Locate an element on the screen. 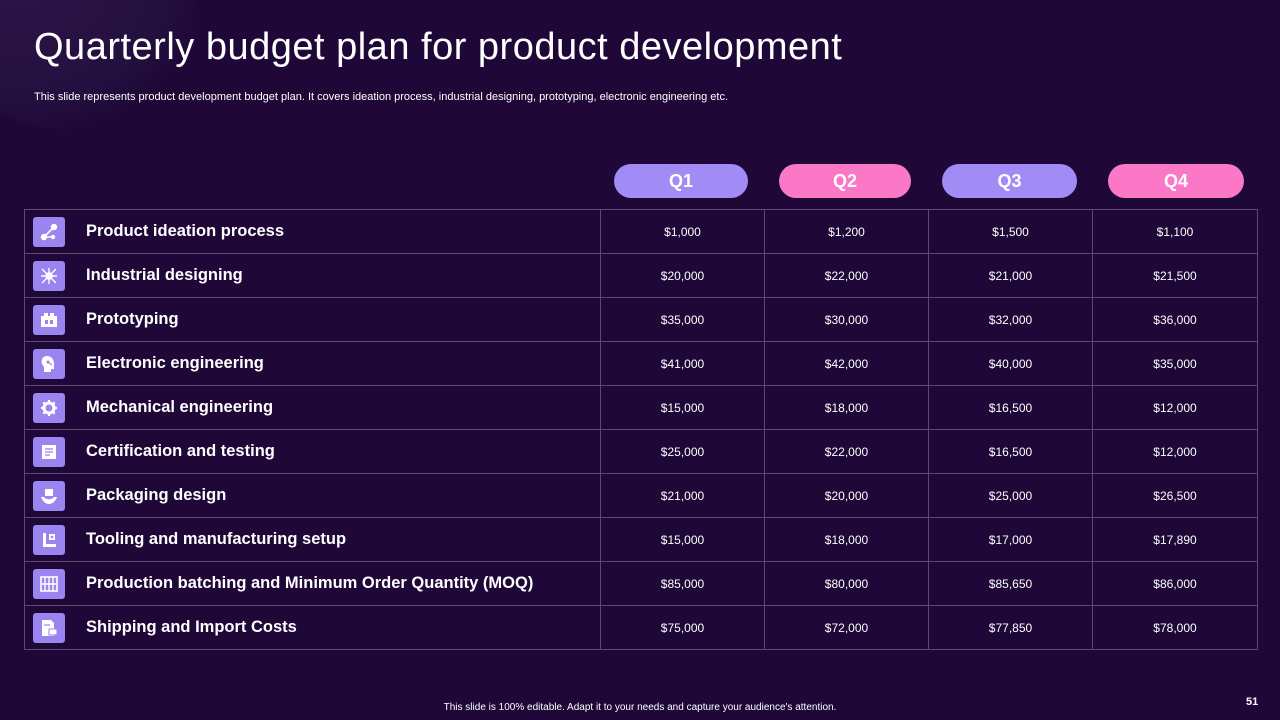 This screenshot has height=720, width=1280. category-cell: Prototyping is located at coordinates (312, 319).